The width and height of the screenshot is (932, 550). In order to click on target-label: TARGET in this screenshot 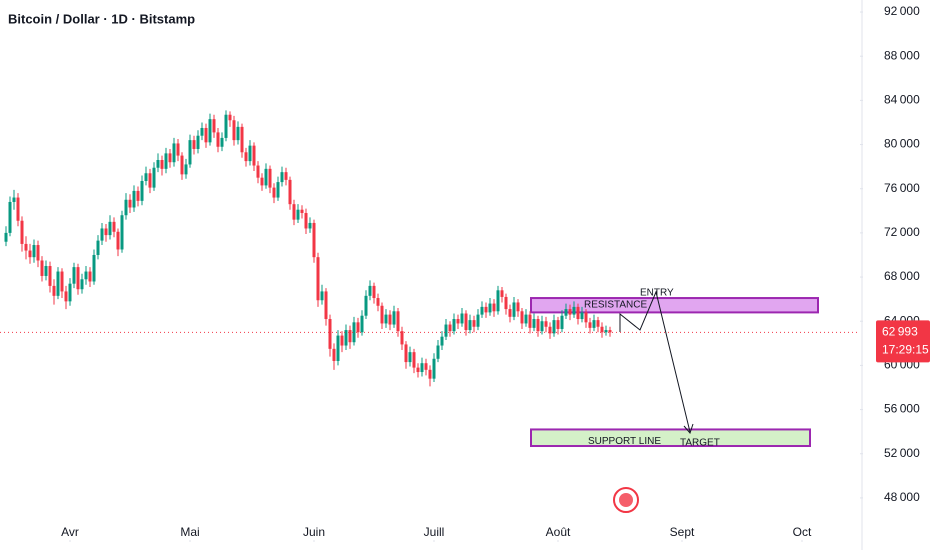, I will do `click(700, 443)`.